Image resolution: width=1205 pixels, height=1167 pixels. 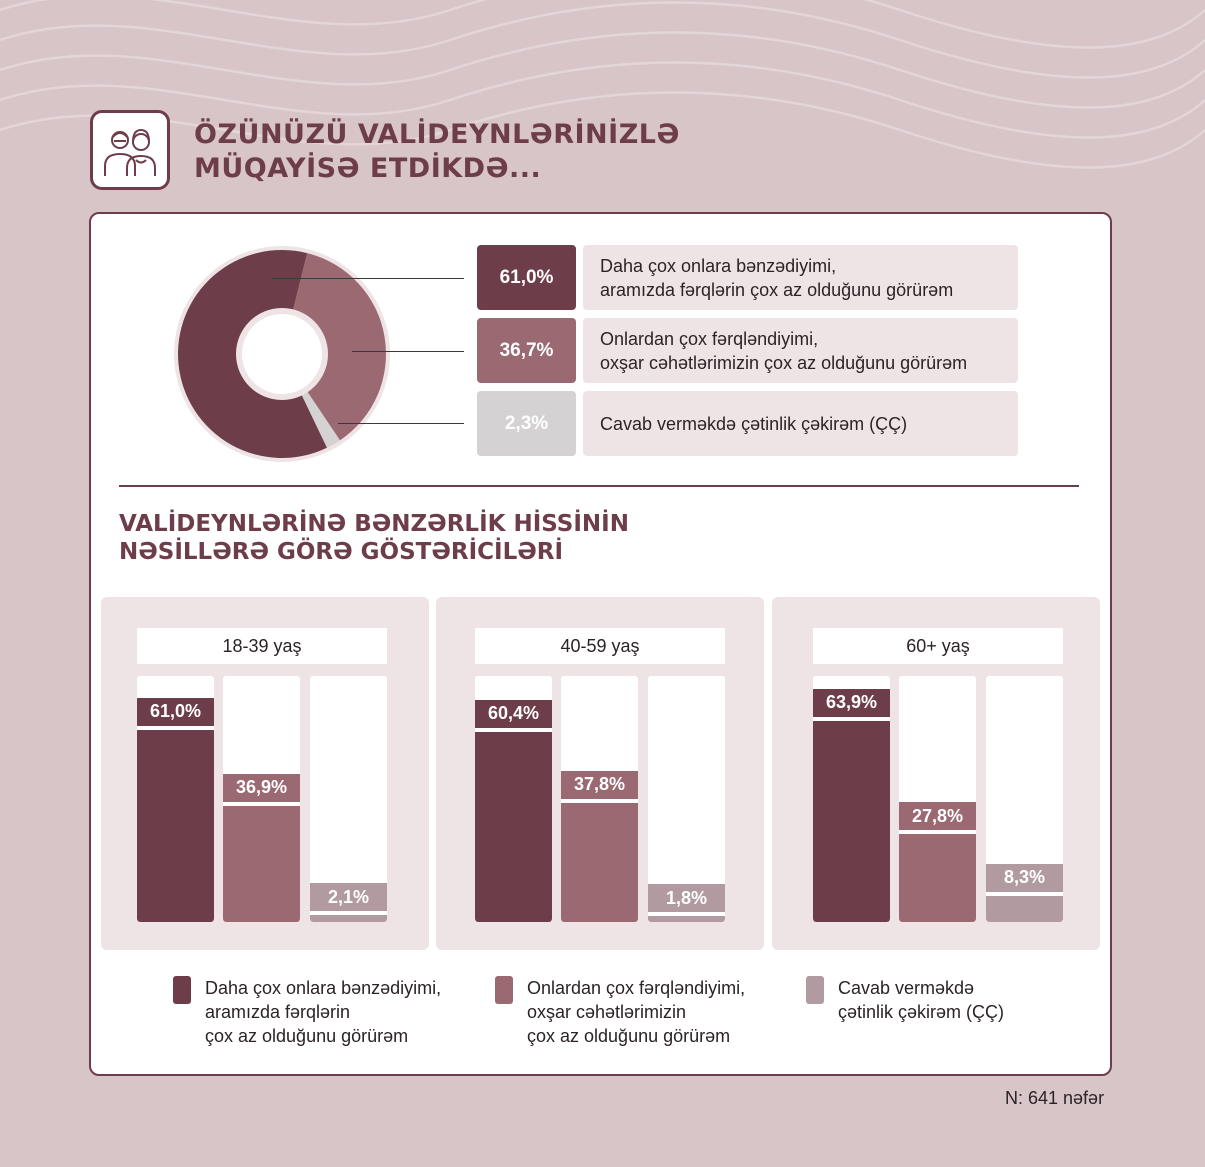 I want to click on bar-label-60-plus-similar: 63,9%, so click(x=851, y=702).